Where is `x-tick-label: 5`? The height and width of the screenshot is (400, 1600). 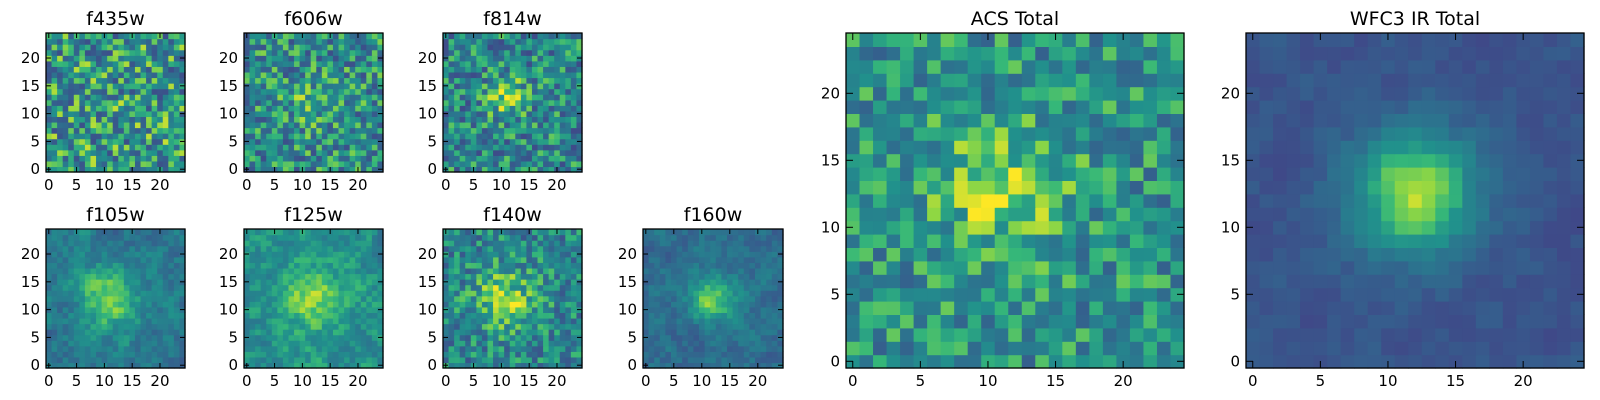
x-tick-label: 5 is located at coordinates (77, 185).